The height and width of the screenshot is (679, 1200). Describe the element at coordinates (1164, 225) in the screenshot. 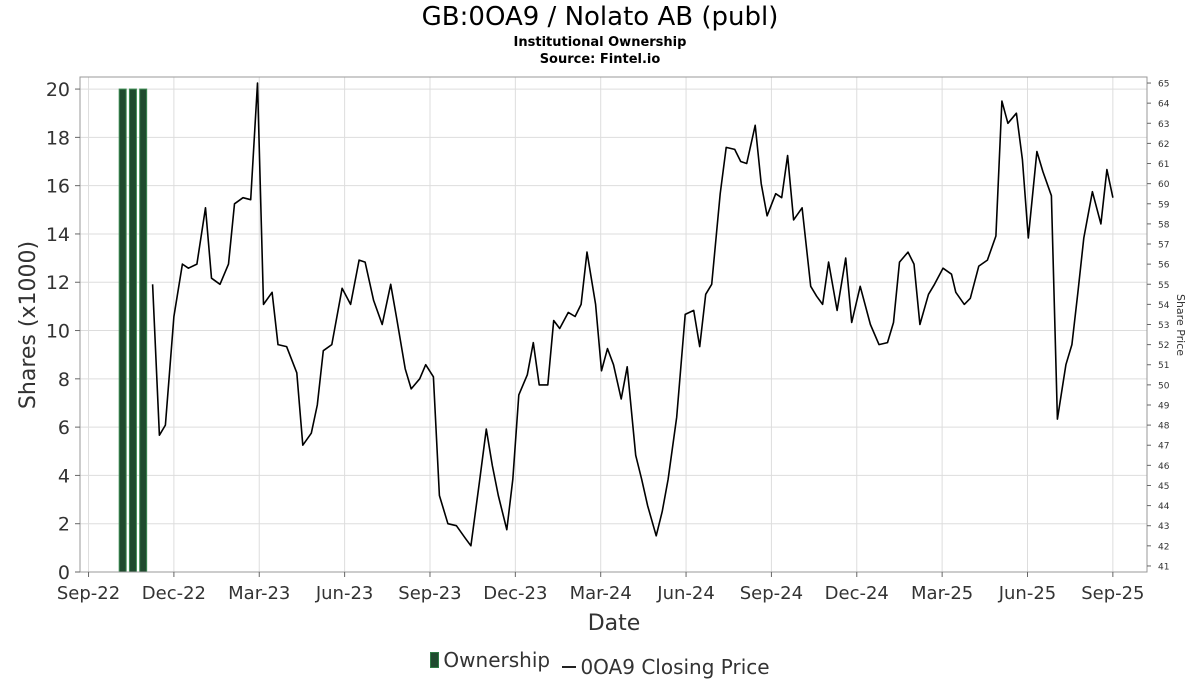

I see `y-right-tick-label: 58` at that location.